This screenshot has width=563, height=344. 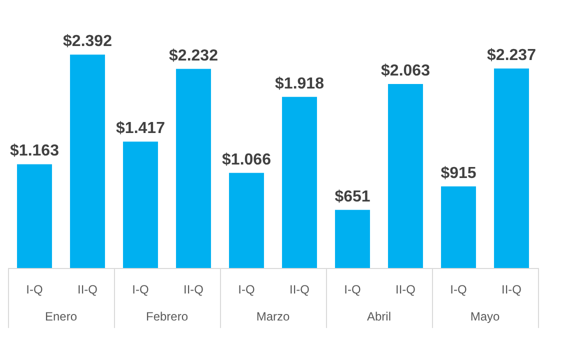 I want to click on data-label: $2.063, so click(x=405, y=71).